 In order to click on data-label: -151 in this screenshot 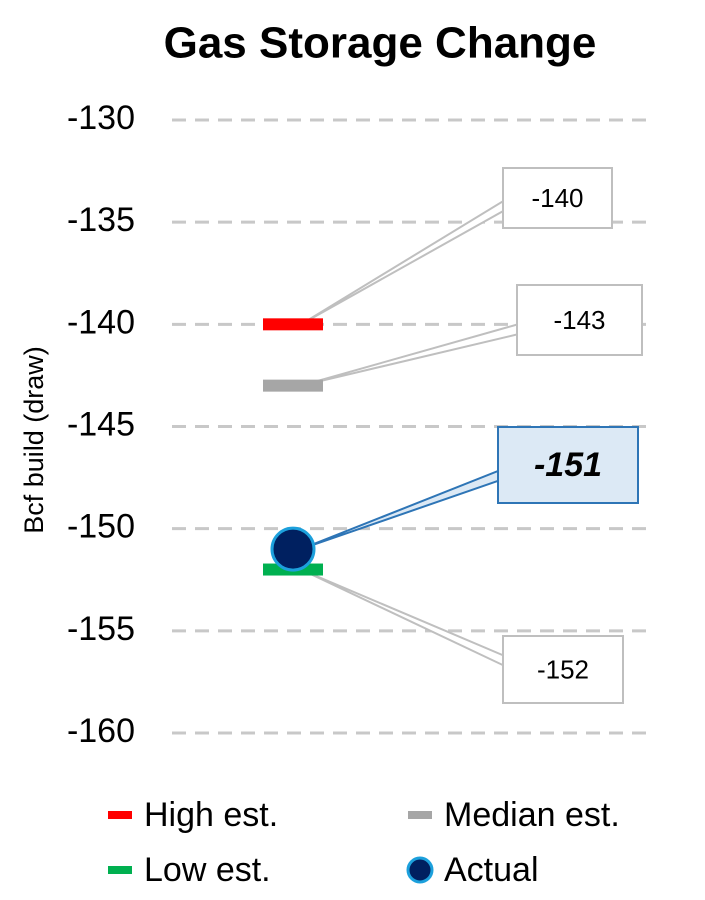, I will do `click(568, 465)`.